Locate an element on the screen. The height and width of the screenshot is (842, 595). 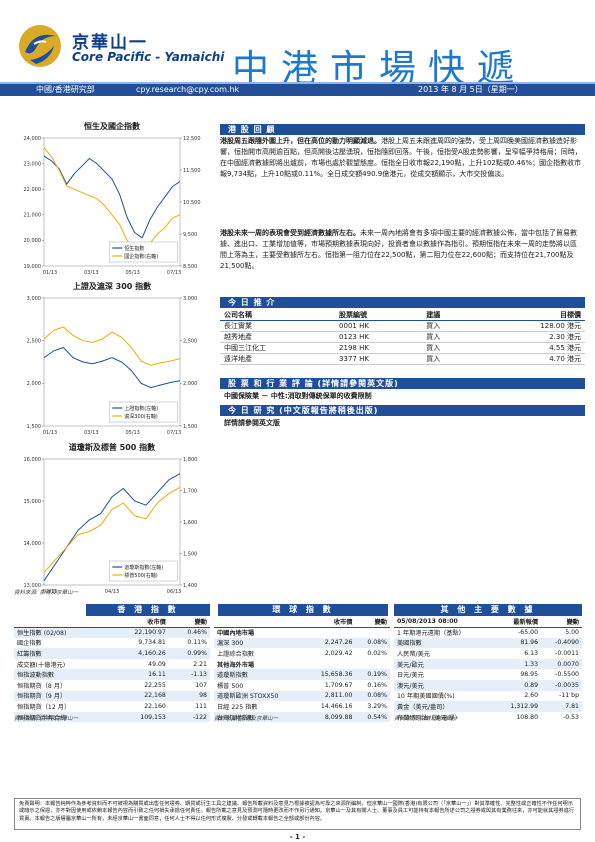
group-label: 其他海外市場 is located at coordinates (236, 665).